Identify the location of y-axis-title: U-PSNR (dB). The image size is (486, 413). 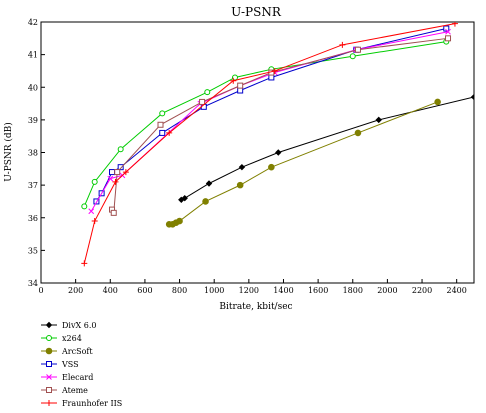
(8, 152).